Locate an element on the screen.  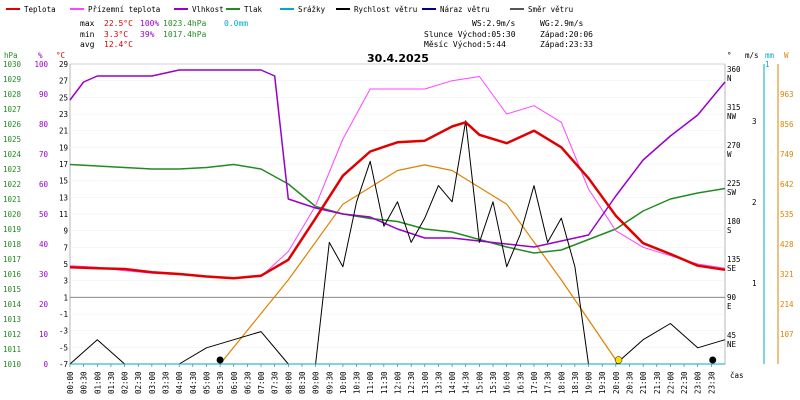
tick-degc-15: -1 is located at coordinates (63, 314).